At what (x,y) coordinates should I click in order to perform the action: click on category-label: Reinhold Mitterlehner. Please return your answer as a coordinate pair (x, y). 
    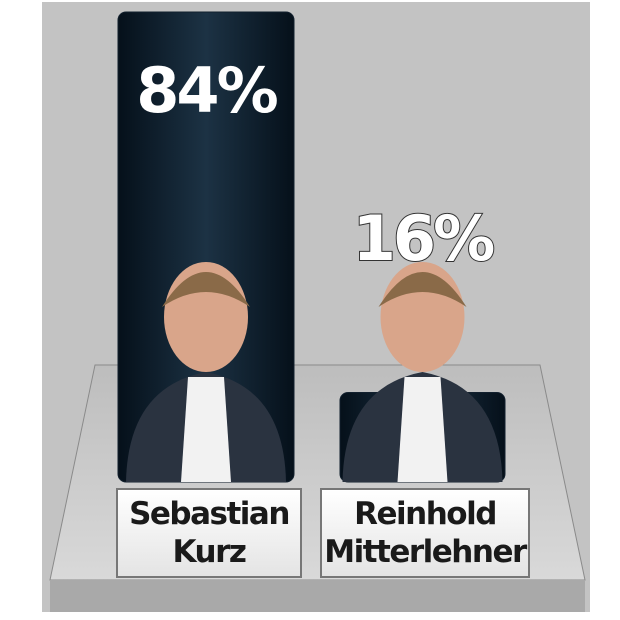
    Looking at the image, I should click on (425, 533).